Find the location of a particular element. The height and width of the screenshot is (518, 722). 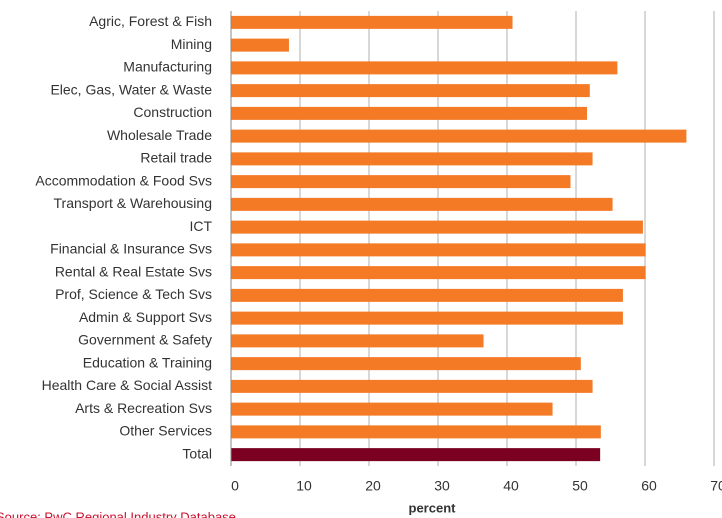

y-tick-label: Other Services is located at coordinates (165, 431).